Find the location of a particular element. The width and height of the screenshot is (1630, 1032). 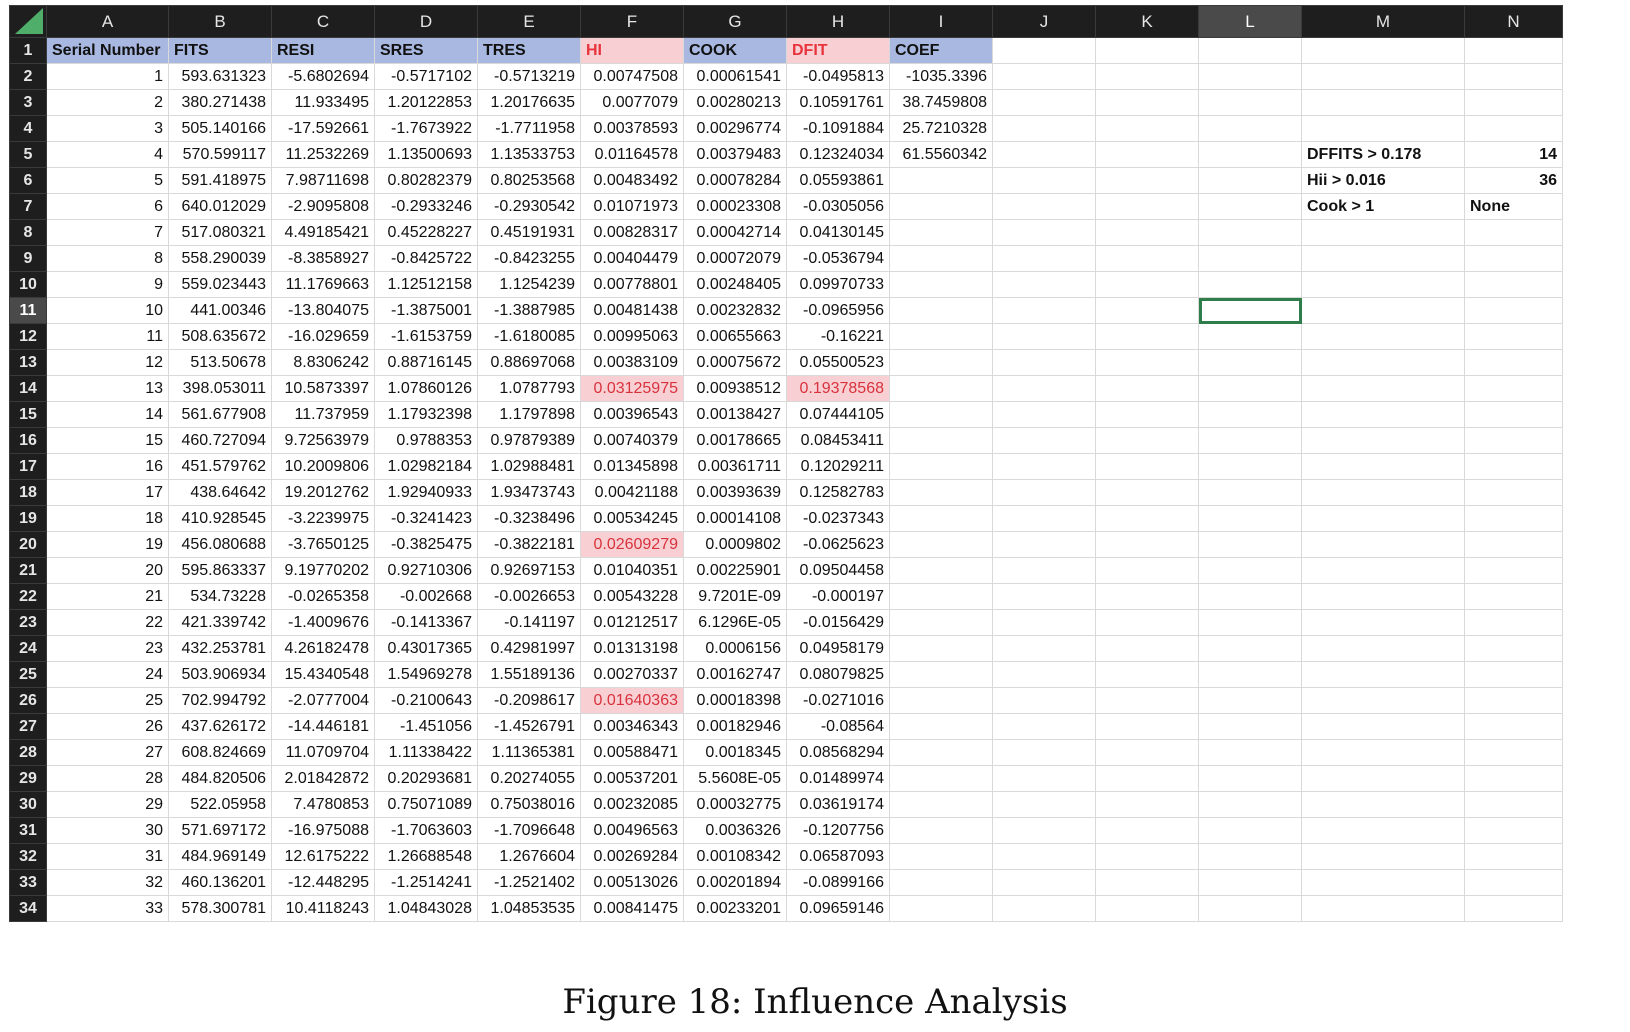

column-header-c: C is located at coordinates (323, 21).